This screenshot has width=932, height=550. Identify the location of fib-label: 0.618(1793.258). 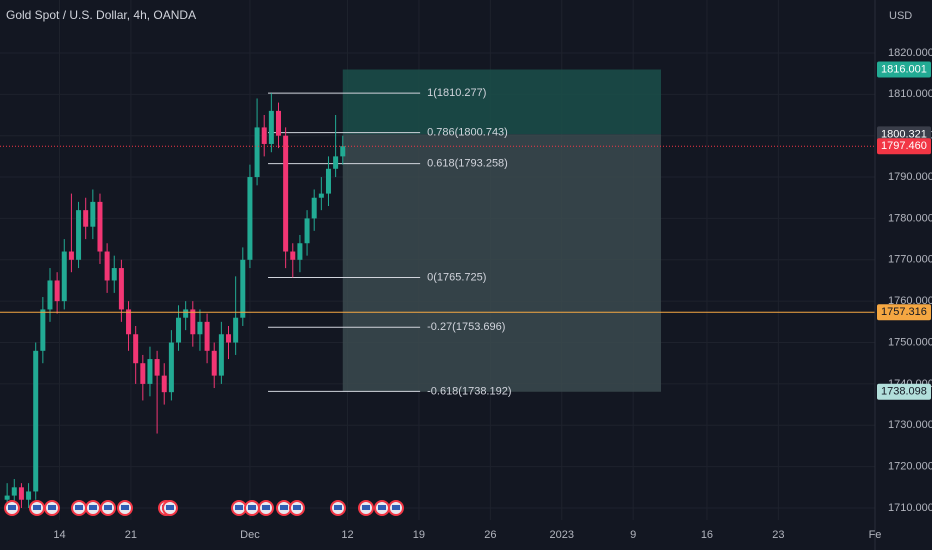
(467, 163).